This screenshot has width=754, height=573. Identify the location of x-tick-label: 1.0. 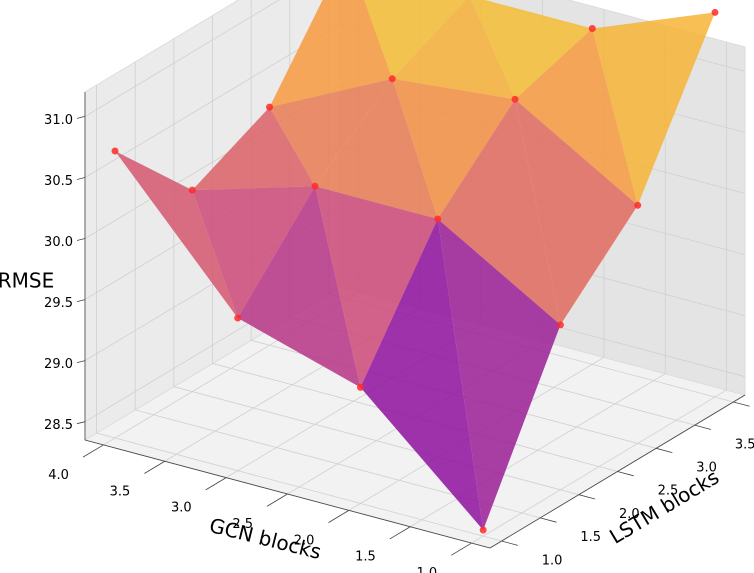
(426, 569).